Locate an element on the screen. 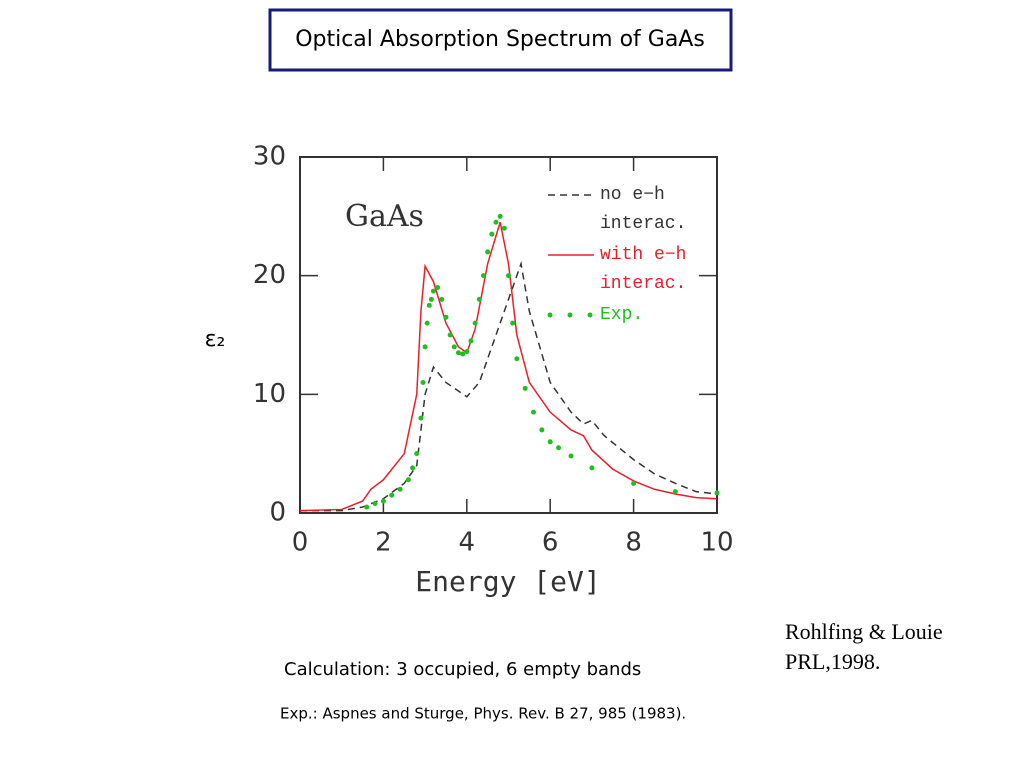  note: Calculation: 3 occupied, 6 empty bands is located at coordinates (462, 669).